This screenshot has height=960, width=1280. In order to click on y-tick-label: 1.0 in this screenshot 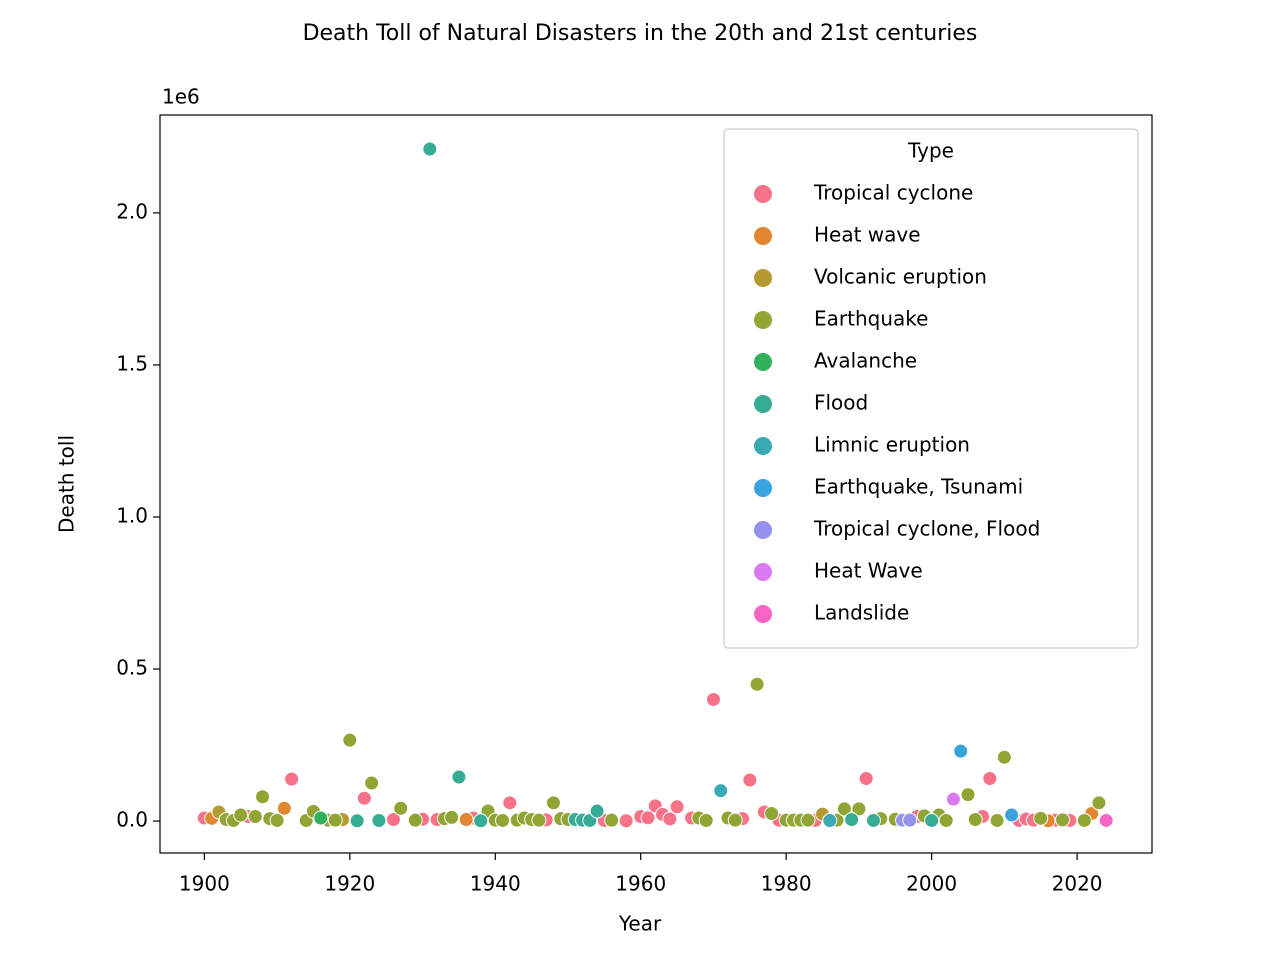, I will do `click(132, 515)`.